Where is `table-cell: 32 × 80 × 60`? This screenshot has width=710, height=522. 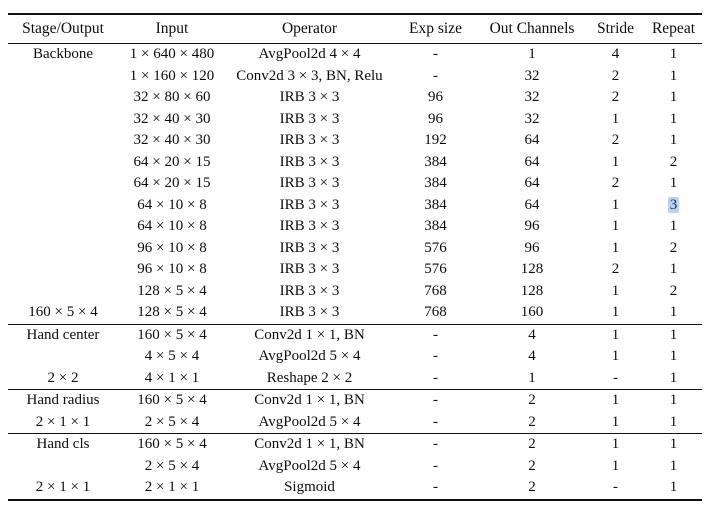 table-cell: 32 × 80 × 60 is located at coordinates (172, 97).